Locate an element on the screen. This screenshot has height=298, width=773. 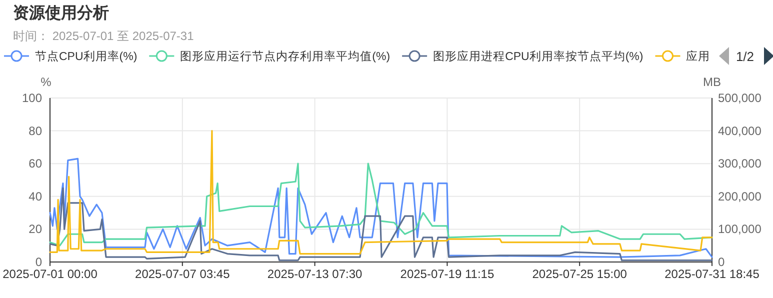
chart-subtitle: 时间： 2025-07-01 至 2025-07-31 is located at coordinates (103, 36).